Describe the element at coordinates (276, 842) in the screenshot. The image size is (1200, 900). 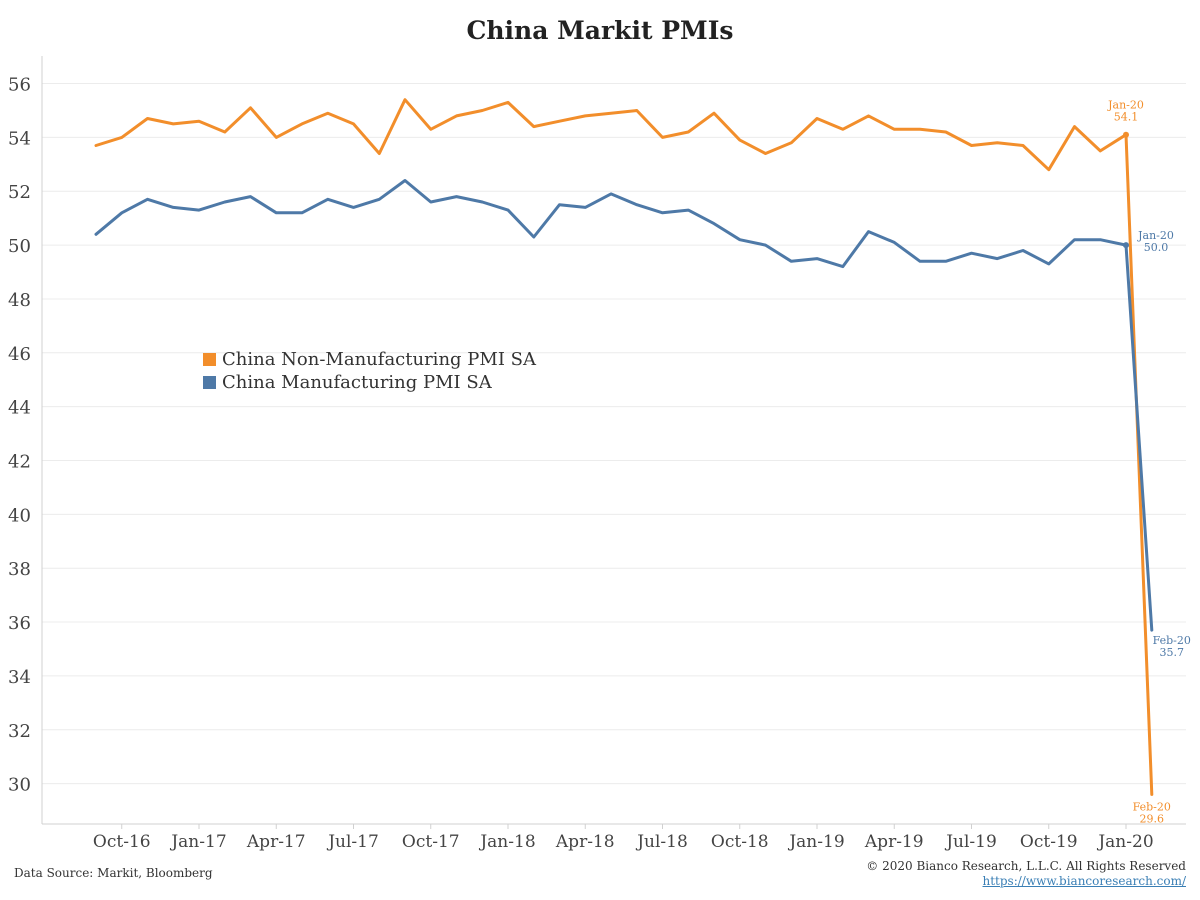
I see `x-tick-label: Apr-17` at that location.